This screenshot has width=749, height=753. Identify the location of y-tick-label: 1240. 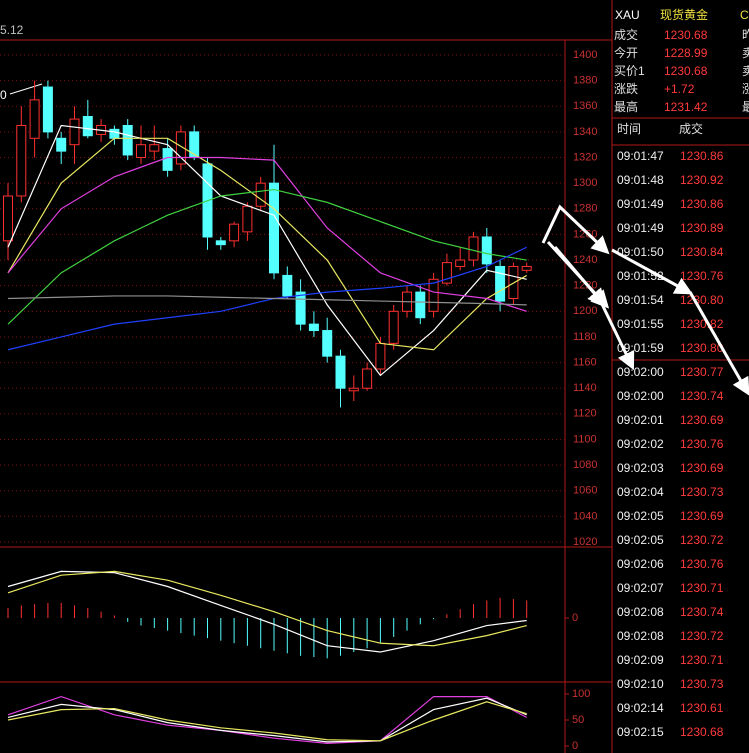
(585, 260).